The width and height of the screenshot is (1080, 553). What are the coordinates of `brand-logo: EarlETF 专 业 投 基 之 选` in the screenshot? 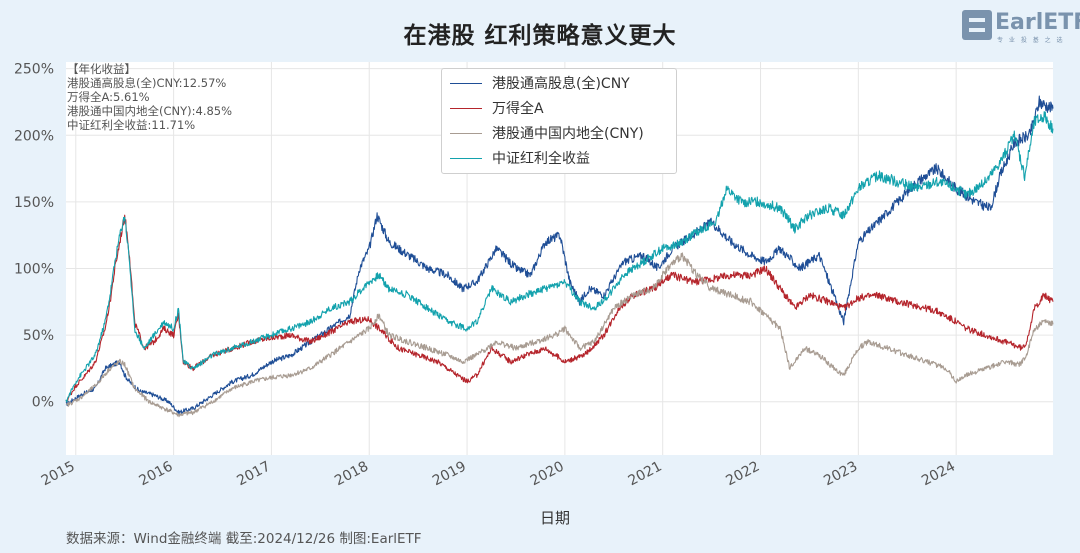 It's located at (1021, 27).